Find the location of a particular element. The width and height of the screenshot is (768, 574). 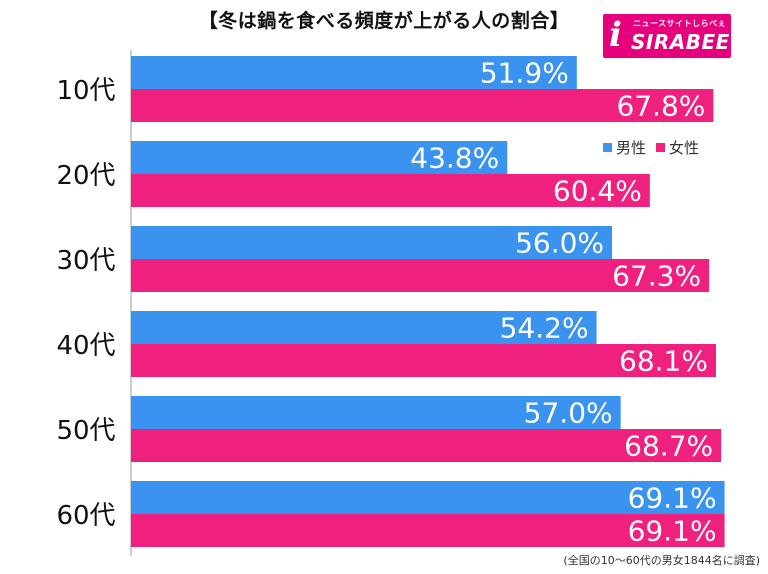

data-label: 43.8% is located at coordinates (454, 158).